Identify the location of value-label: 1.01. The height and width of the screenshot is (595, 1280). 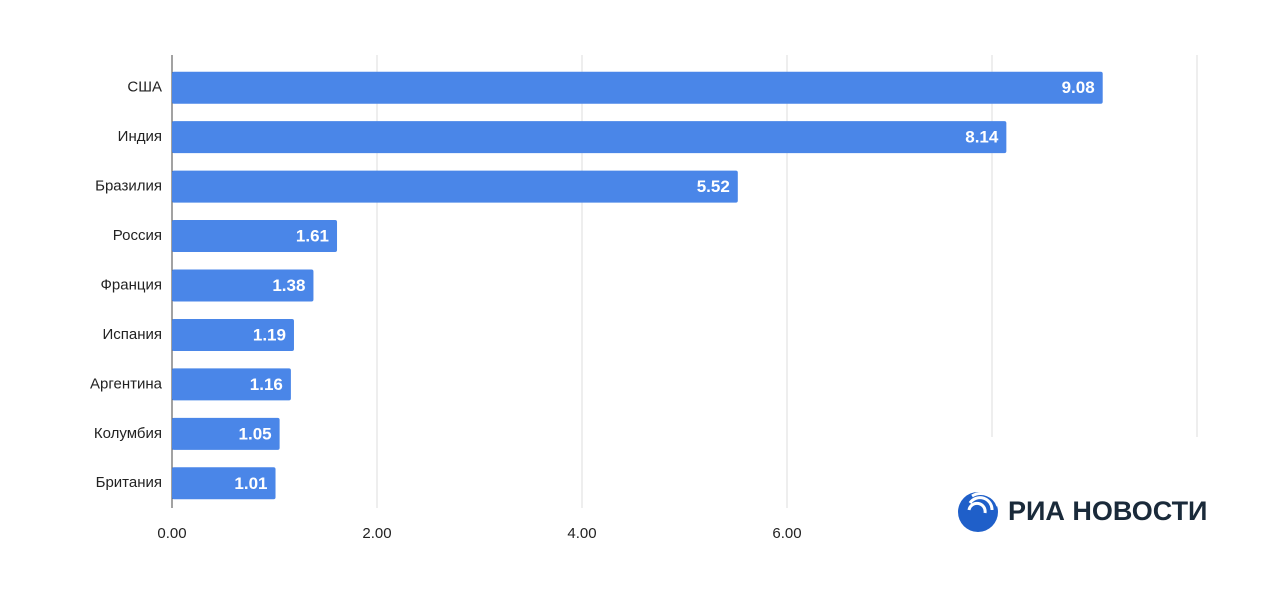
(250, 483).